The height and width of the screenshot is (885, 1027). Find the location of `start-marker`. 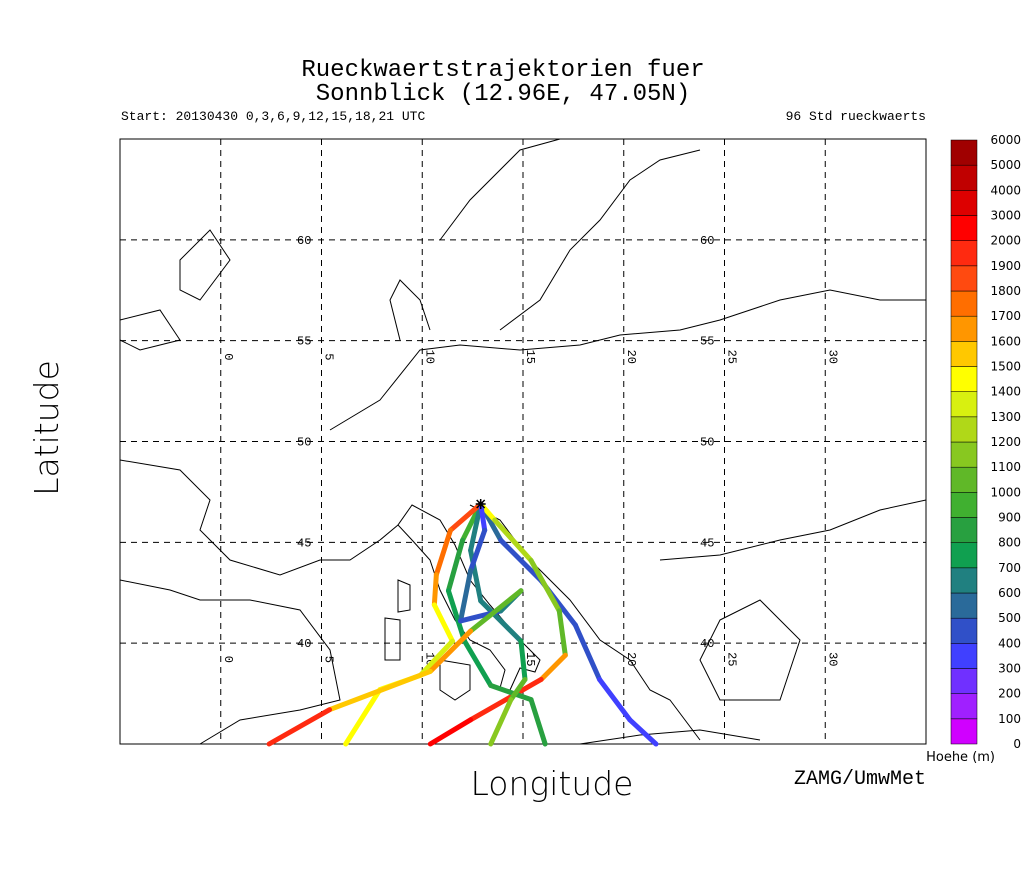

start-marker is located at coordinates (480, 504).